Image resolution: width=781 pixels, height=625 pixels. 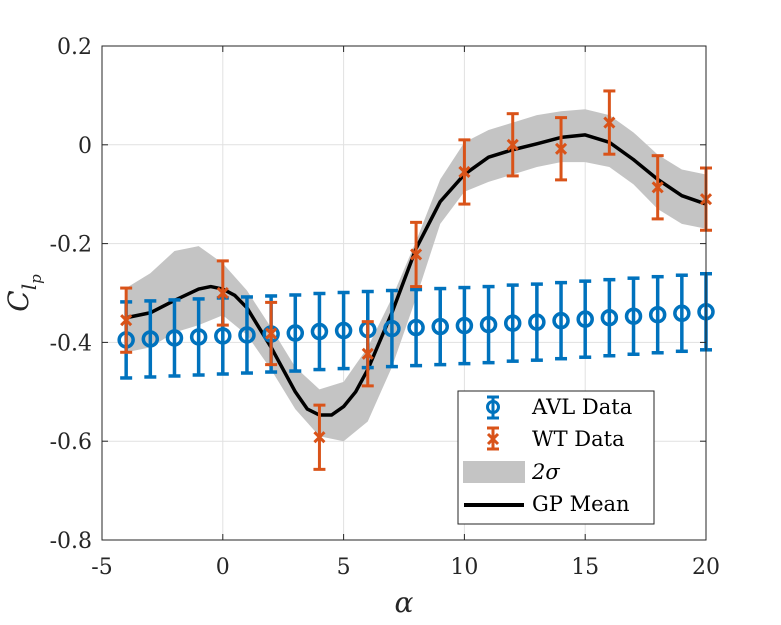 I want to click on y-tick-label: -0.4, so click(x=71, y=343).